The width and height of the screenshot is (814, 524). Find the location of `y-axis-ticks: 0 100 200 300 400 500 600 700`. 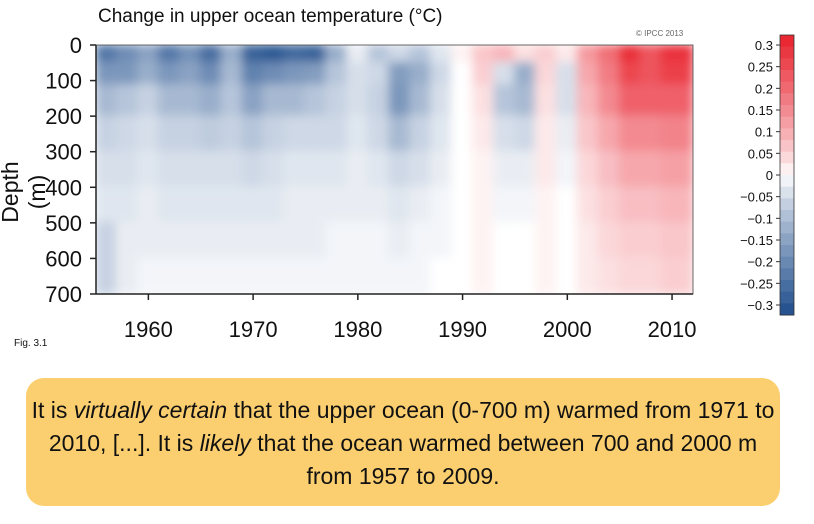

y-axis-ticks: 0 100 200 300 400 500 600 700 is located at coordinates (70, 170).